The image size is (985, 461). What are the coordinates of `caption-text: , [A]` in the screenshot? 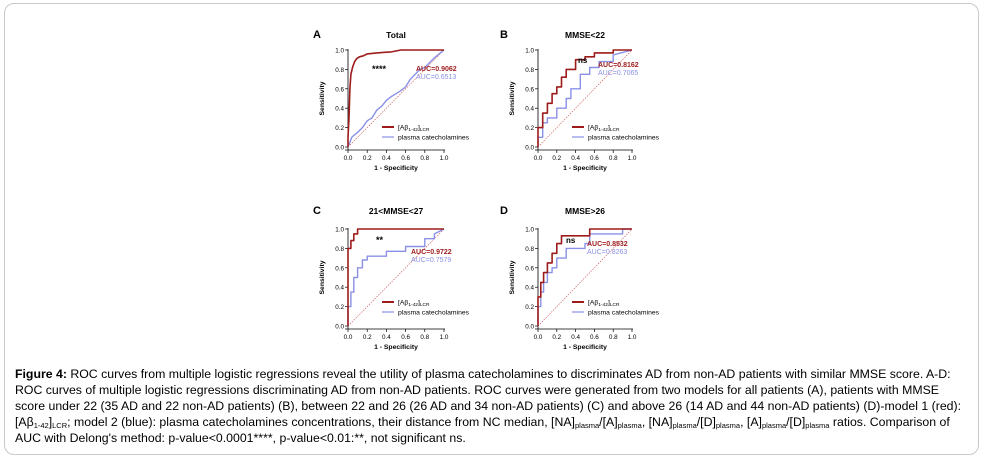 It's located at (751, 422).